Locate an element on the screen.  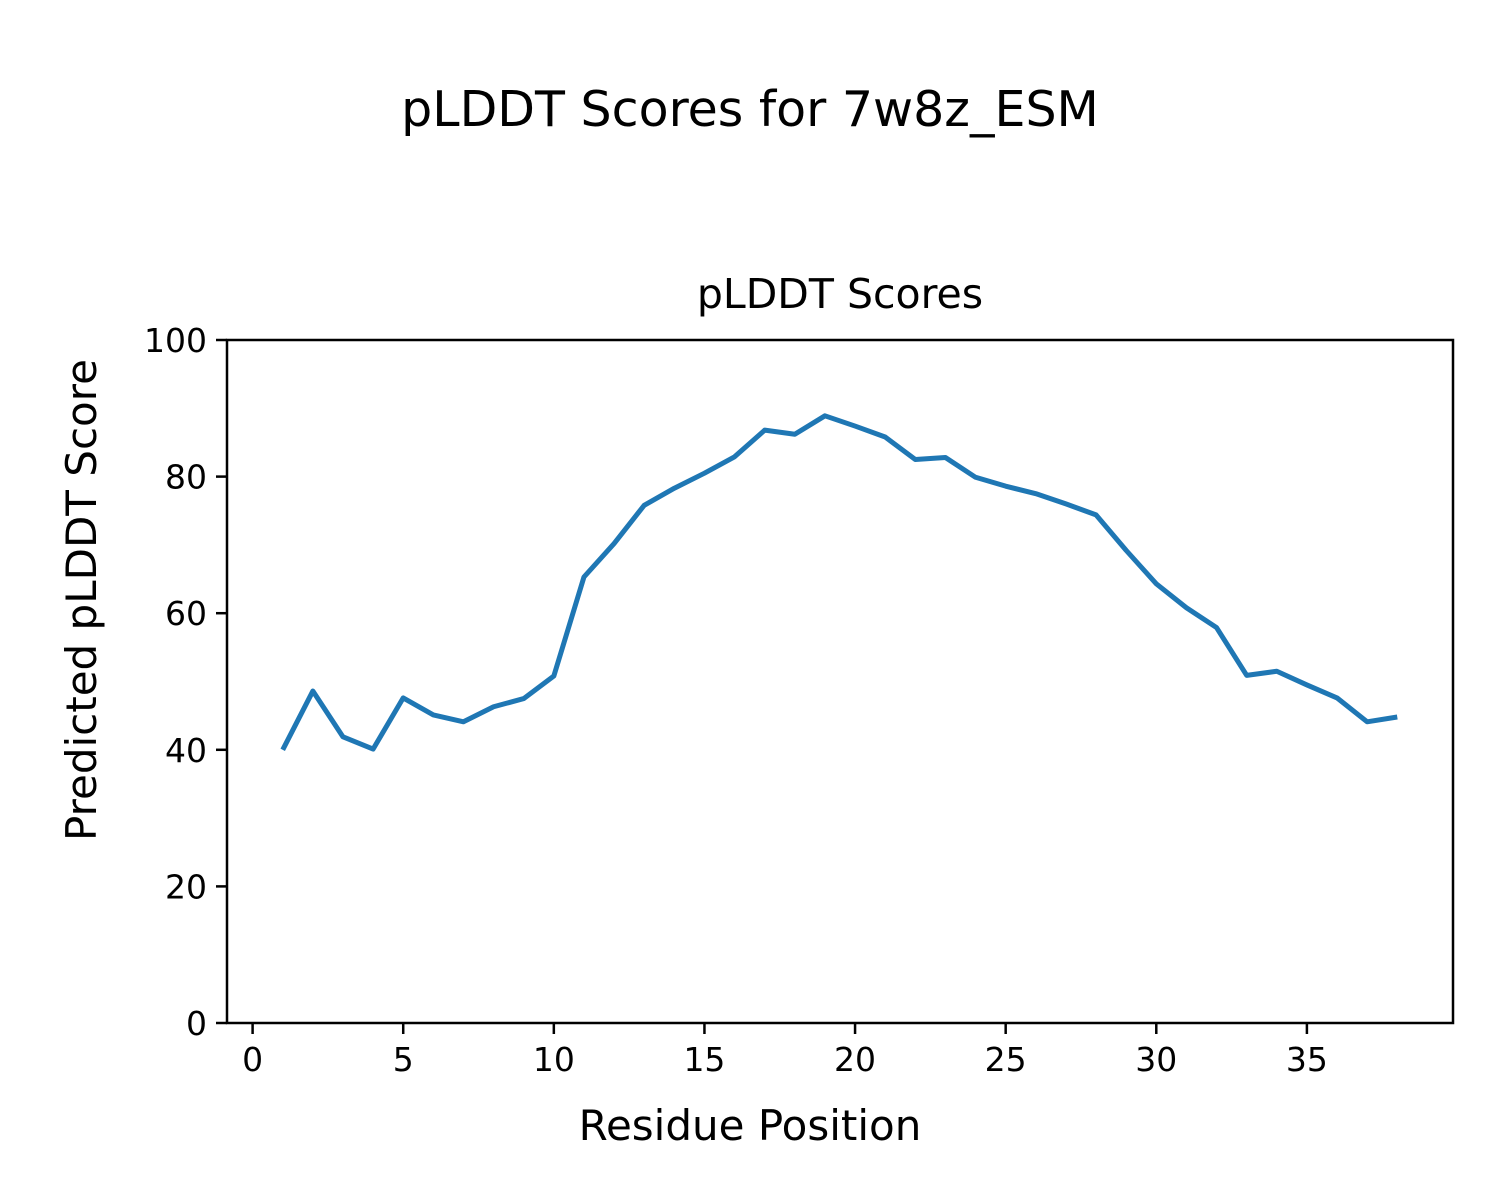
x-tick-label: 10 is located at coordinates (554, 1059).